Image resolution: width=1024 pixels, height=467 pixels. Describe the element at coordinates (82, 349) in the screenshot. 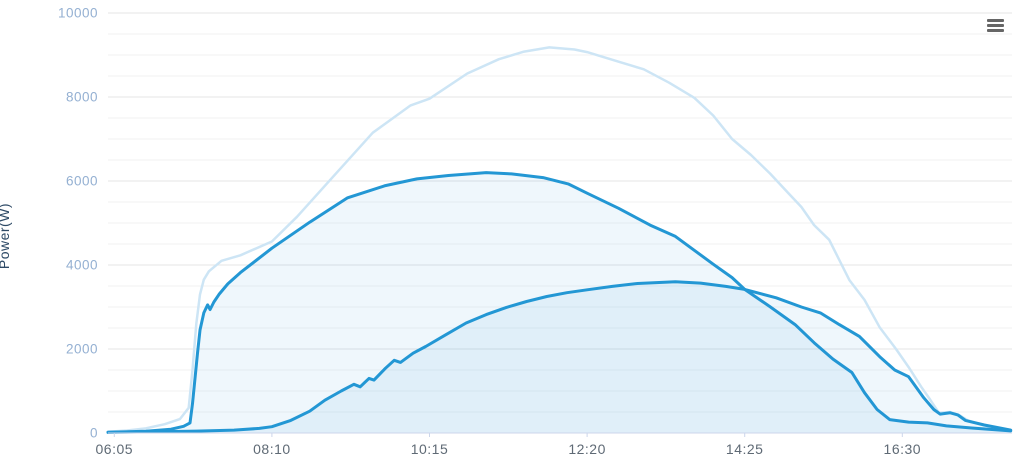

I see `y-tick-label: 2000` at that location.